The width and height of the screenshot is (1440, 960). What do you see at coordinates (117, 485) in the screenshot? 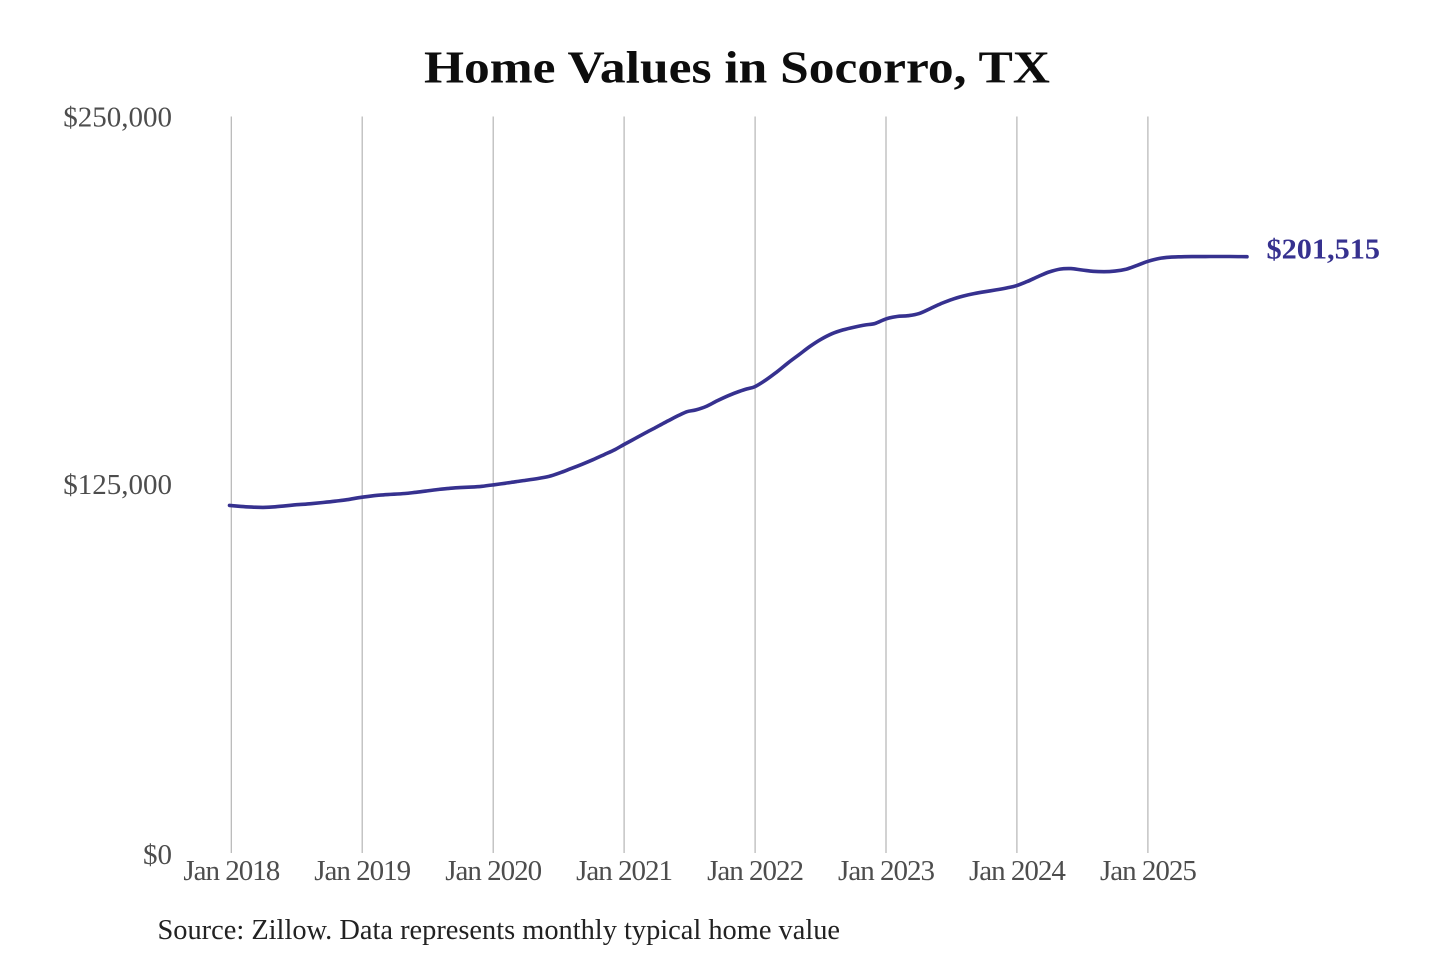
I see `svg-text: $125,000` at bounding box center [117, 485].